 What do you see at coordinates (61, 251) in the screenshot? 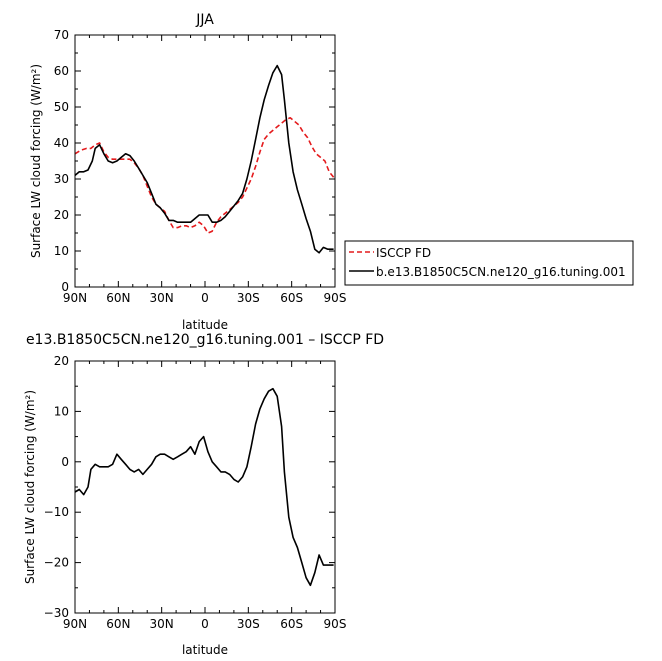
I see `top-y-tick-label: 10` at bounding box center [61, 251].